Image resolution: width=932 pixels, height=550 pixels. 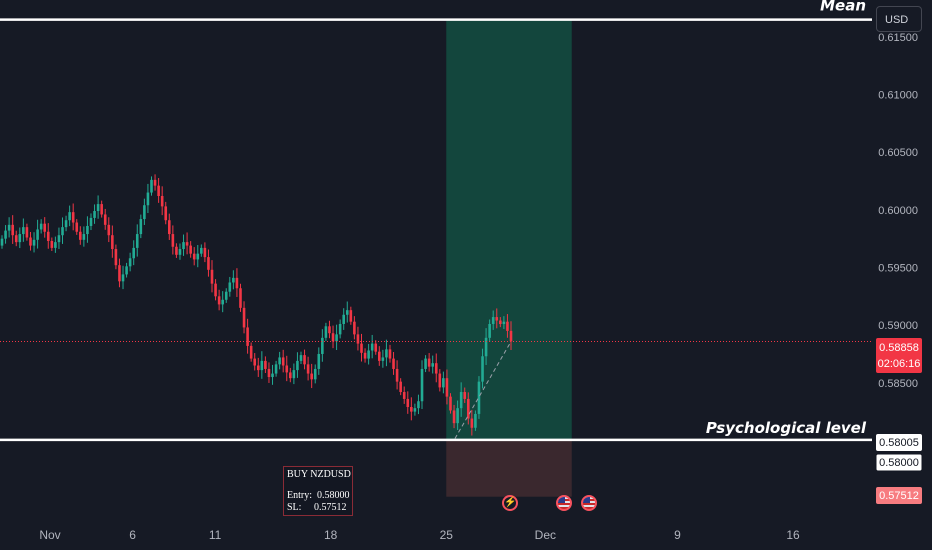 What do you see at coordinates (215, 535) in the screenshot?
I see `time-tick-label: 11` at bounding box center [215, 535].